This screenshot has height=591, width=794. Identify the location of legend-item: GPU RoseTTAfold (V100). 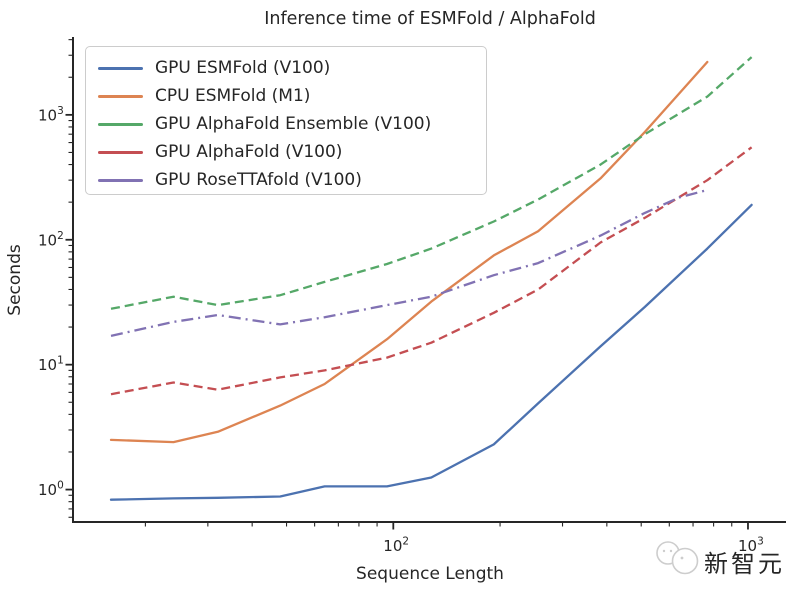
(292, 180).